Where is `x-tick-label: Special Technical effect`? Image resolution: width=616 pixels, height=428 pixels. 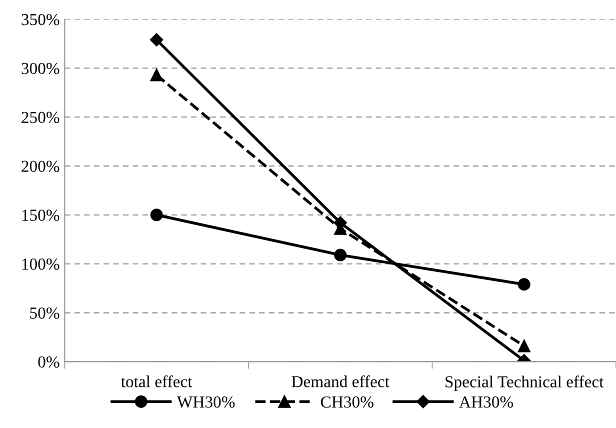
x-tick-label: Special Technical effect is located at coordinates (525, 383).